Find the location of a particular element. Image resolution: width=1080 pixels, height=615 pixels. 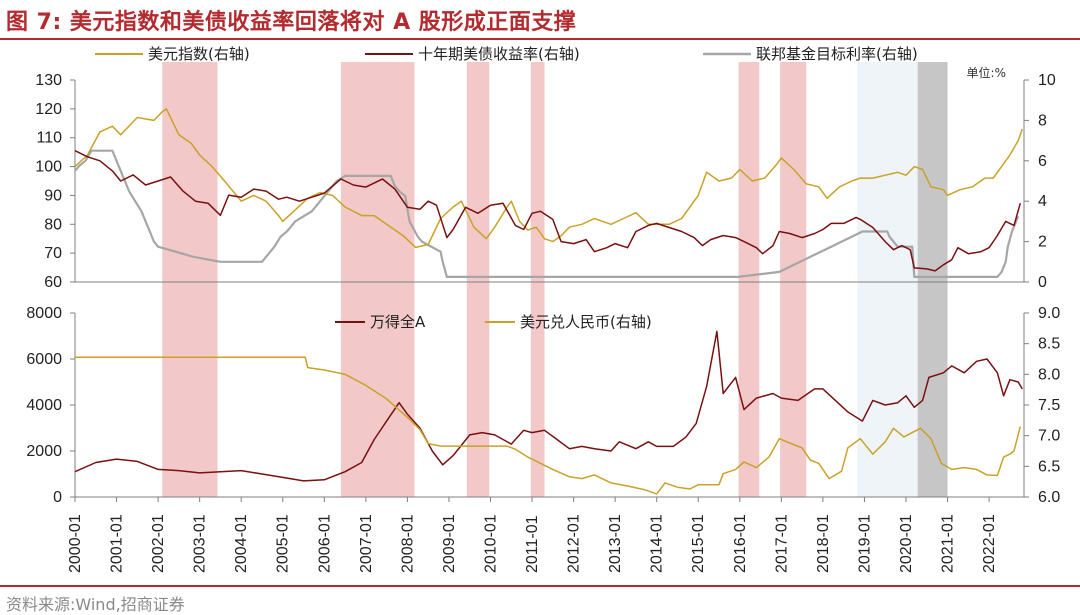

top-left-tick-label: 130 is located at coordinates (48, 80).